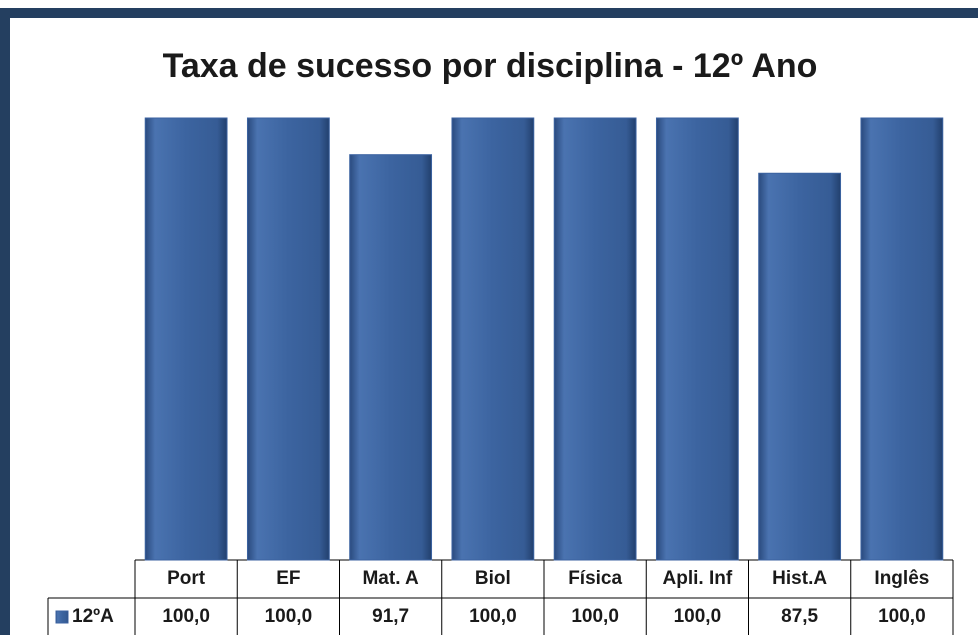 This screenshot has width=978, height=640. Describe the element at coordinates (799, 616) in the screenshot. I see `value-label: 87,5` at that location.